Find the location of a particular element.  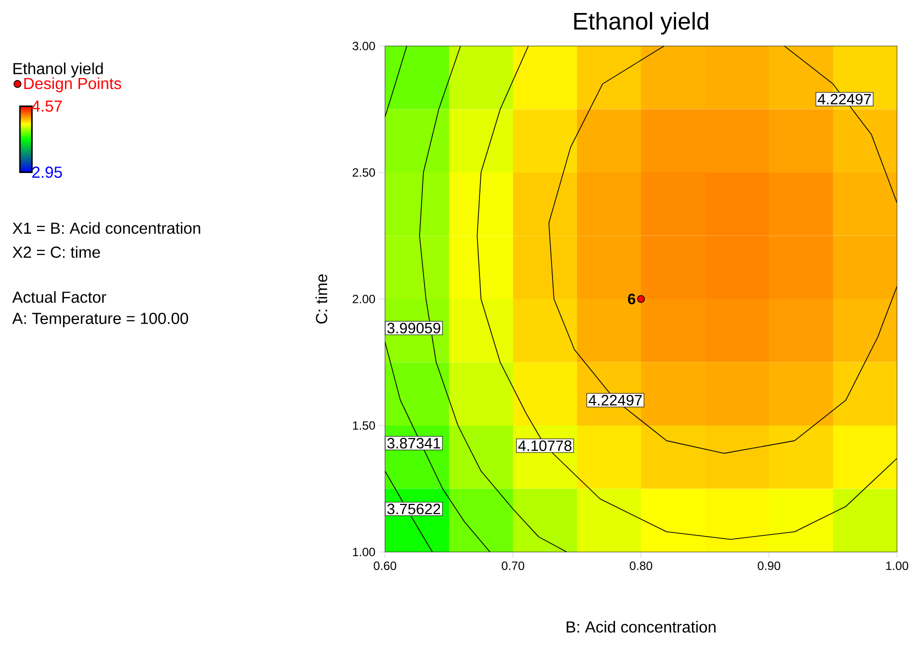

color-bar-label: 2.95 is located at coordinates (47, 172).